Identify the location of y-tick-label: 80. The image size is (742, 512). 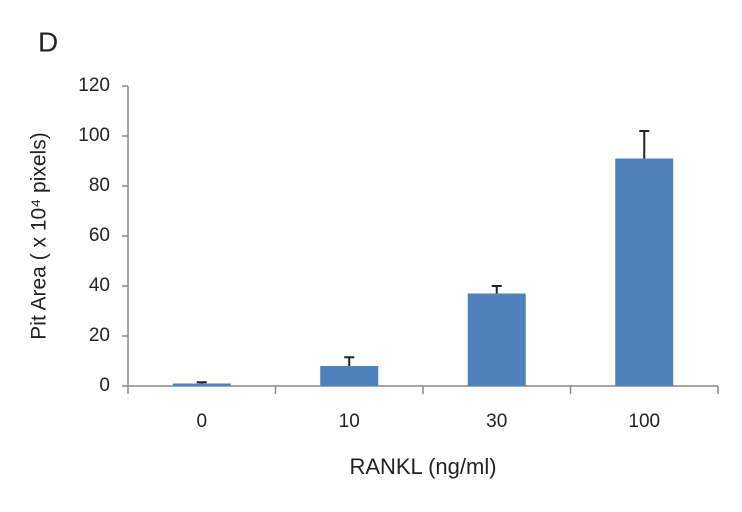
(99, 185).